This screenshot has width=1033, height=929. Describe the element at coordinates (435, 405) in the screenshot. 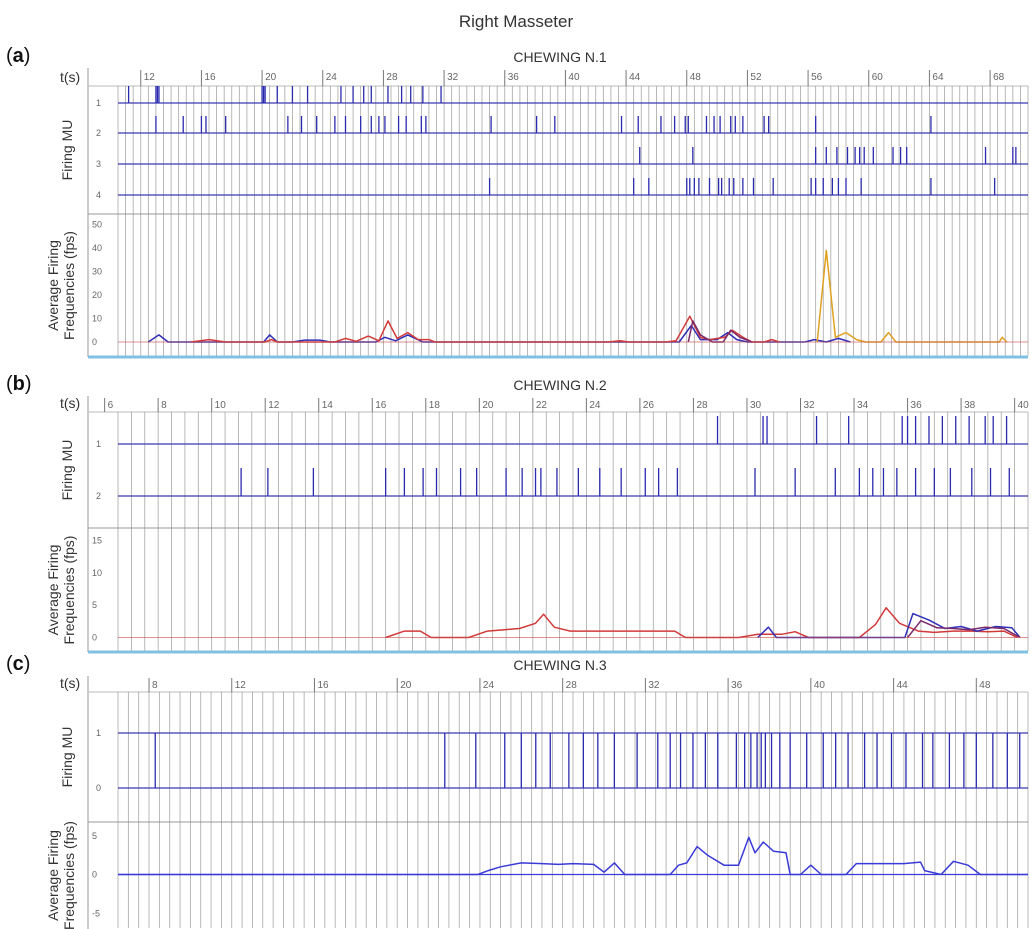

I see `time-tick-label: 18` at that location.